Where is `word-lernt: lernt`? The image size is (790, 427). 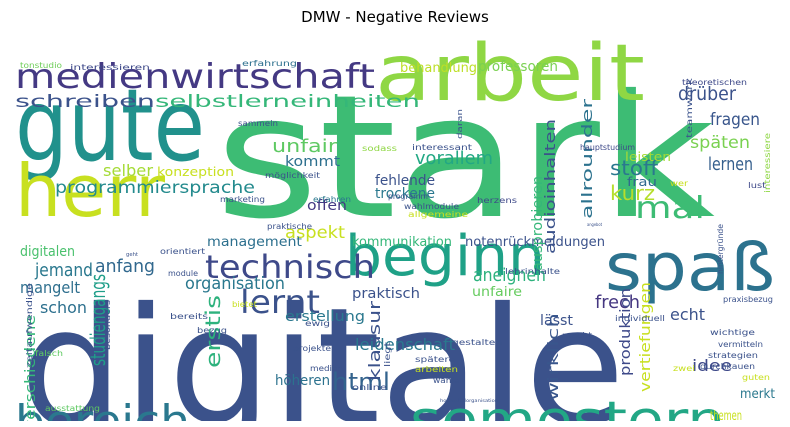 word-lernt: lernt is located at coordinates (280, 302).